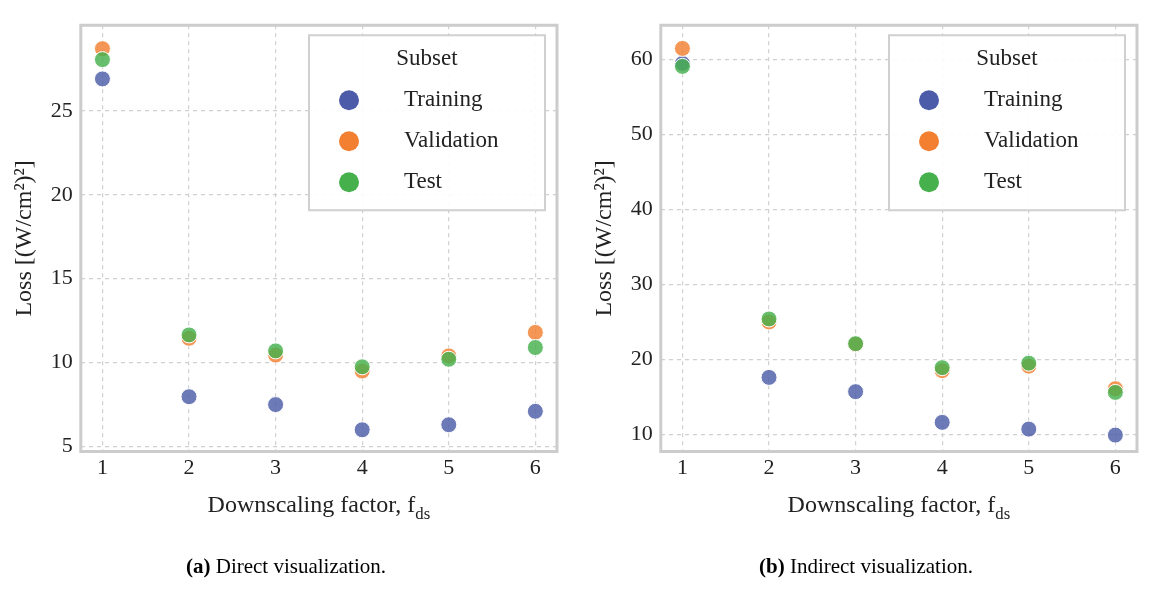 The image size is (1153, 614). Describe the element at coordinates (641, 58) in the screenshot. I see `y-tick-label: 60` at that location.